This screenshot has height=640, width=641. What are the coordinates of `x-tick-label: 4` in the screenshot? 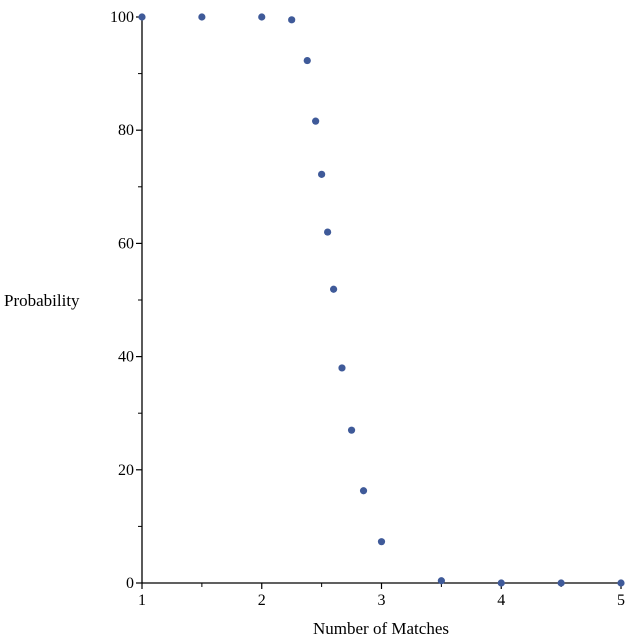 It's located at (501, 600).